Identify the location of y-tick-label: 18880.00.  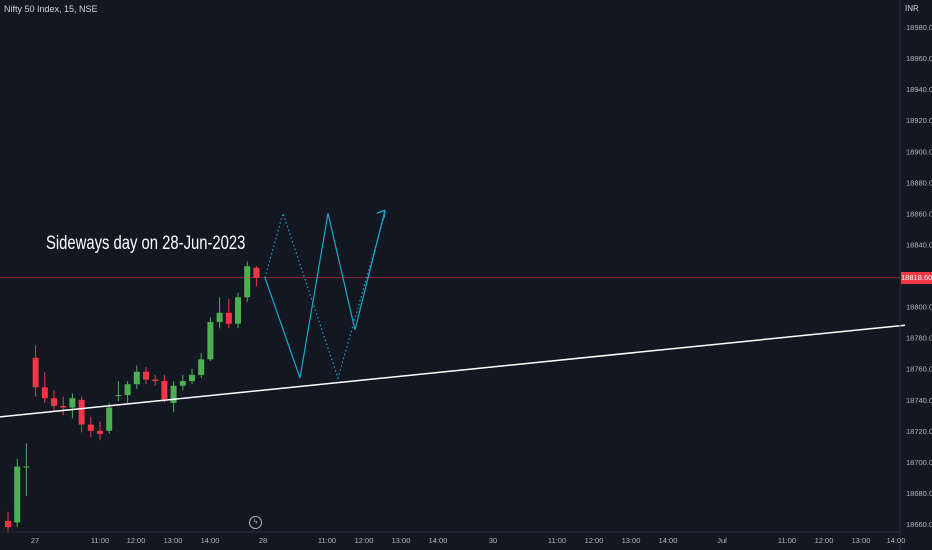
(919, 182).